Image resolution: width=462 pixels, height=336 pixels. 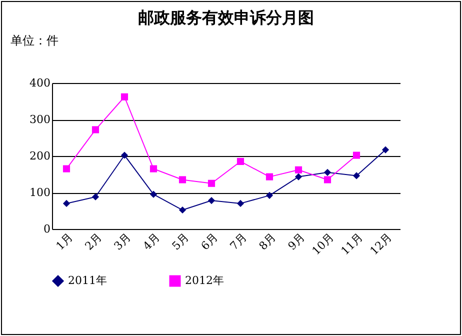 I want to click on y-axis-title: 单位：件, so click(x=34, y=41).